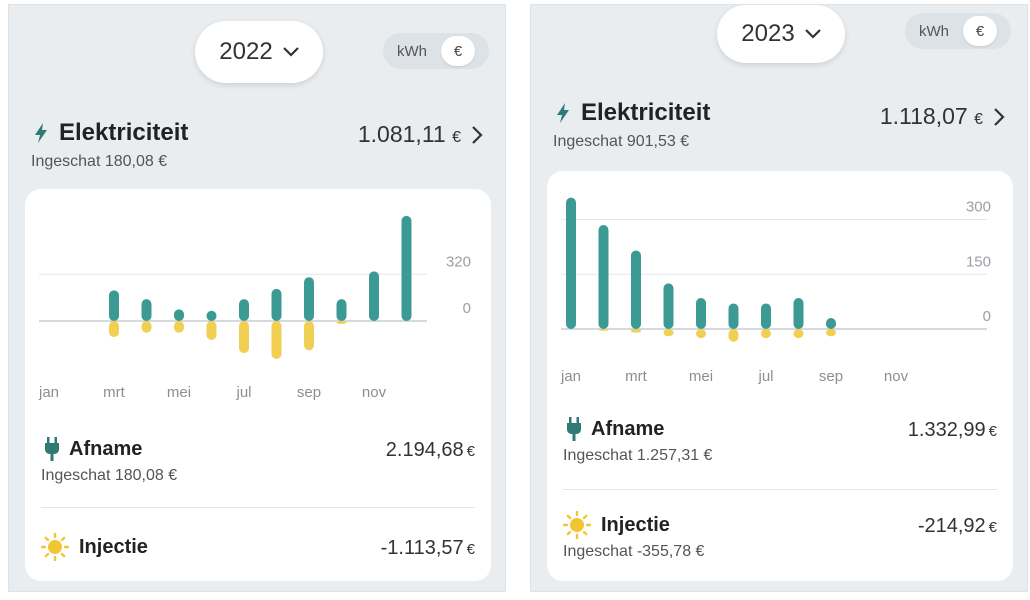  I want to click on injectie-amount-value: -214,92, so click(951, 526).